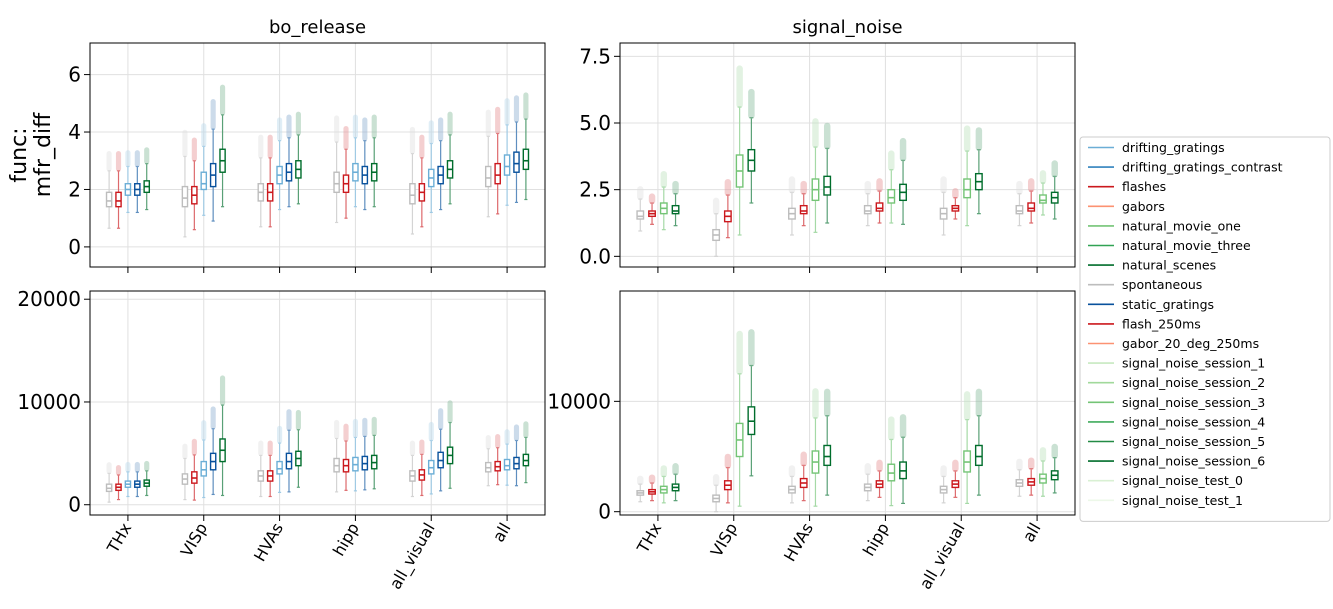  I want to click on y-tick-label: 0.0, so click(595, 256).